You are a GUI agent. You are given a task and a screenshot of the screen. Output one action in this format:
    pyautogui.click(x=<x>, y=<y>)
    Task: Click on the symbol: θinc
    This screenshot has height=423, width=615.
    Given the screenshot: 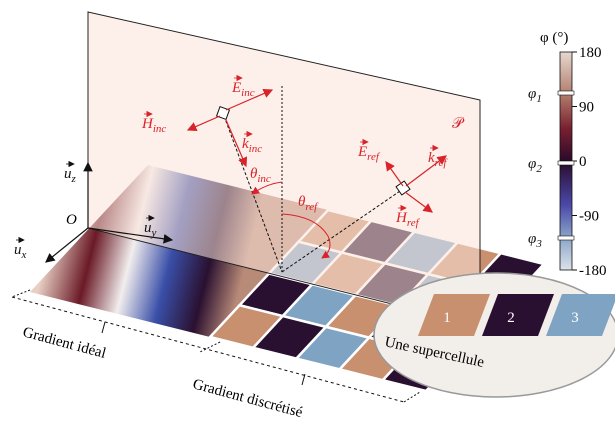 What is the action you would take?
    pyautogui.click(x=260, y=175)
    